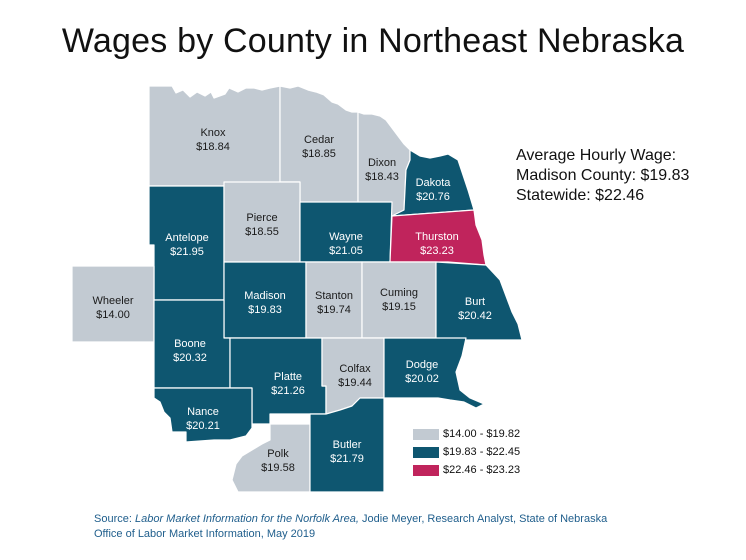 This screenshot has width=746, height=560. What do you see at coordinates (186, 238) in the screenshot?
I see `county-name-antelope: Antelope` at bounding box center [186, 238].